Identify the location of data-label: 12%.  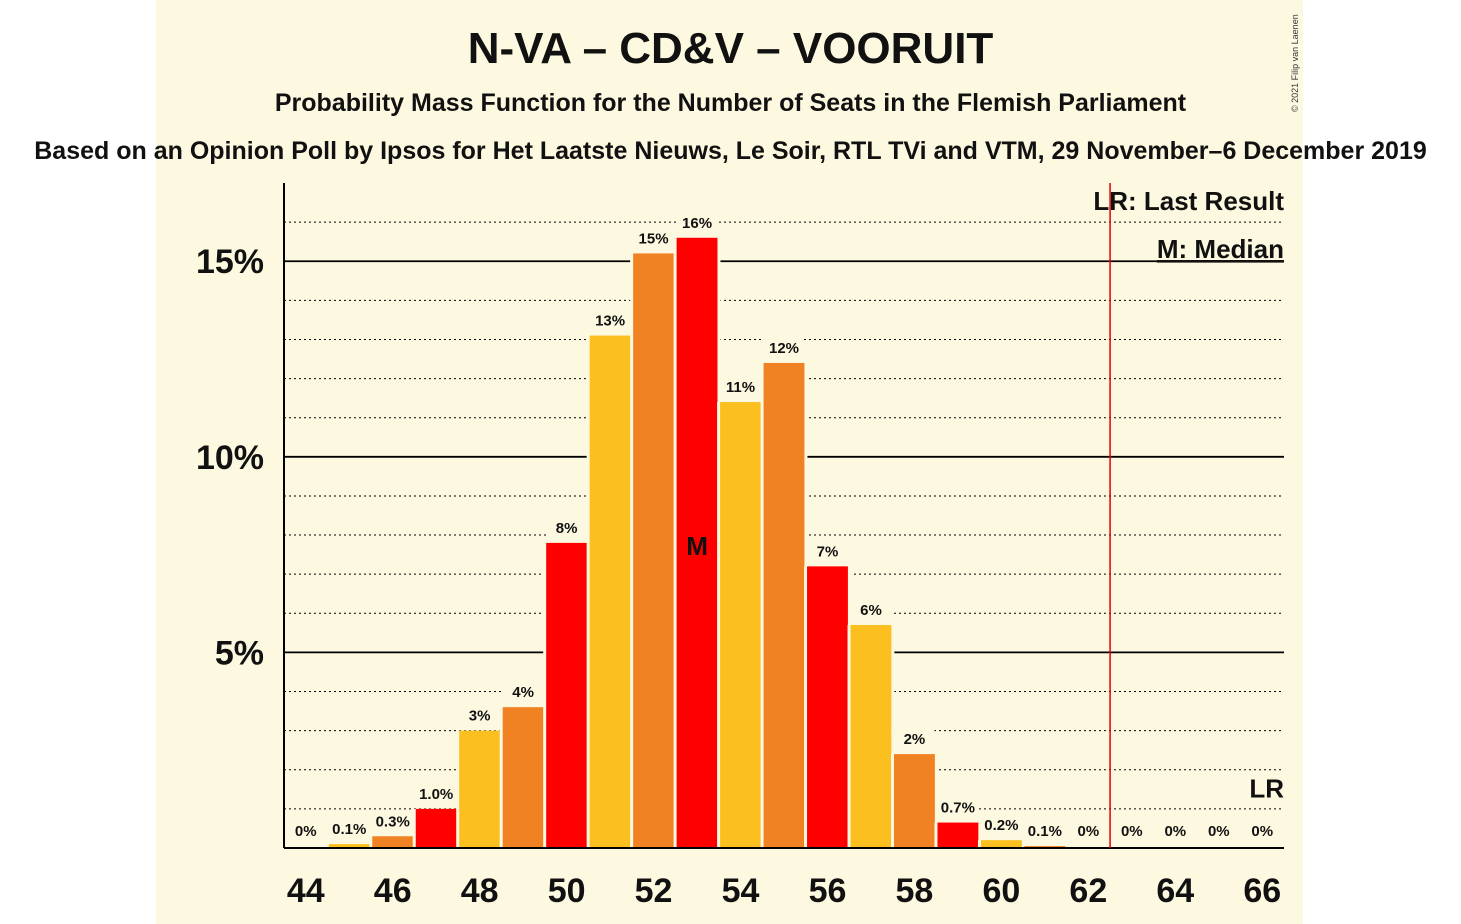
(784, 348).